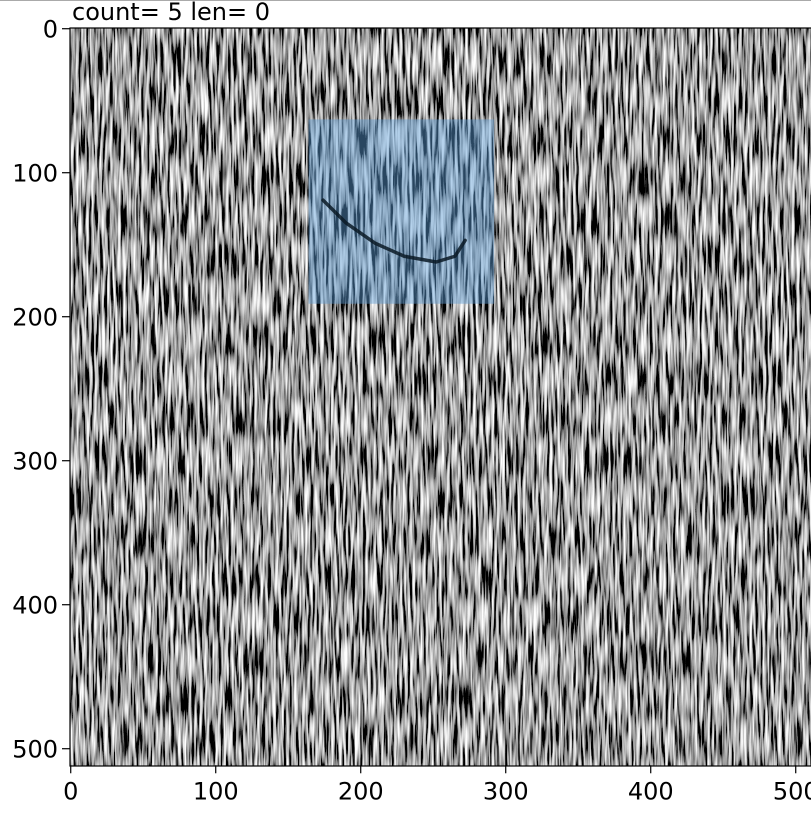 Image resolution: width=811 pixels, height=822 pixels. What do you see at coordinates (651, 791) in the screenshot?
I see `x-tick-label: 400` at bounding box center [651, 791].